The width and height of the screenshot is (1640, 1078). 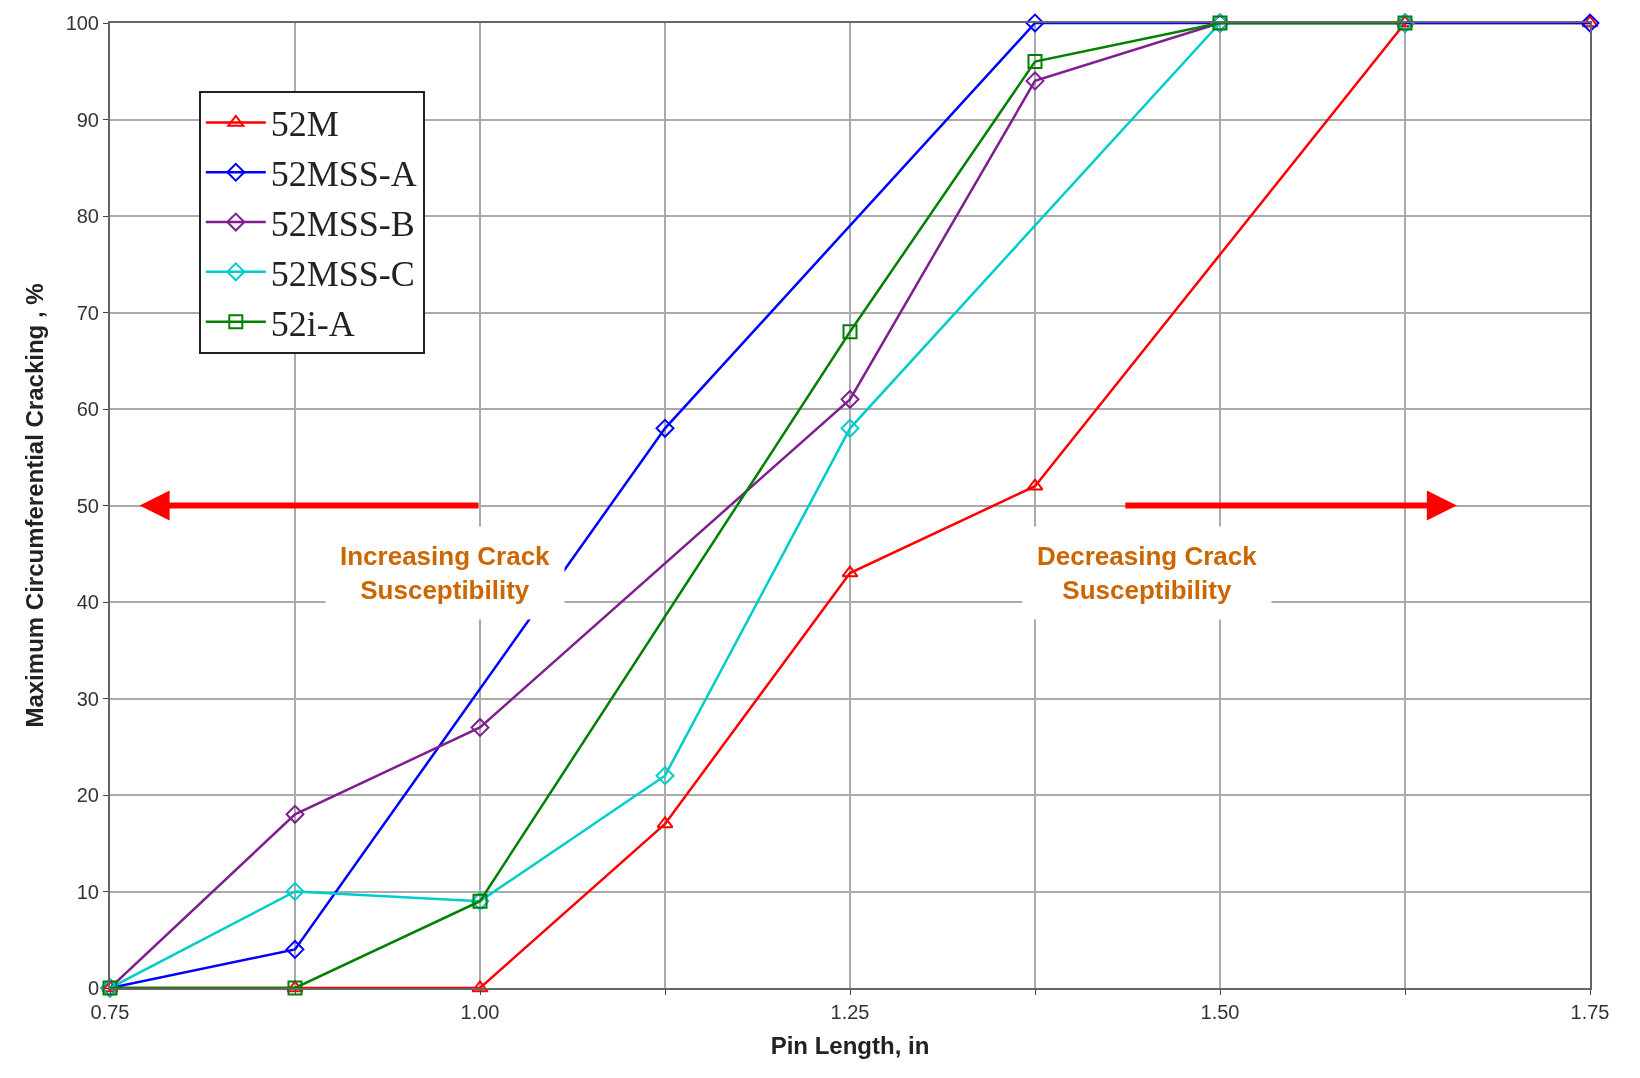 I want to click on y-tick-label: 10, so click(x=87, y=891).